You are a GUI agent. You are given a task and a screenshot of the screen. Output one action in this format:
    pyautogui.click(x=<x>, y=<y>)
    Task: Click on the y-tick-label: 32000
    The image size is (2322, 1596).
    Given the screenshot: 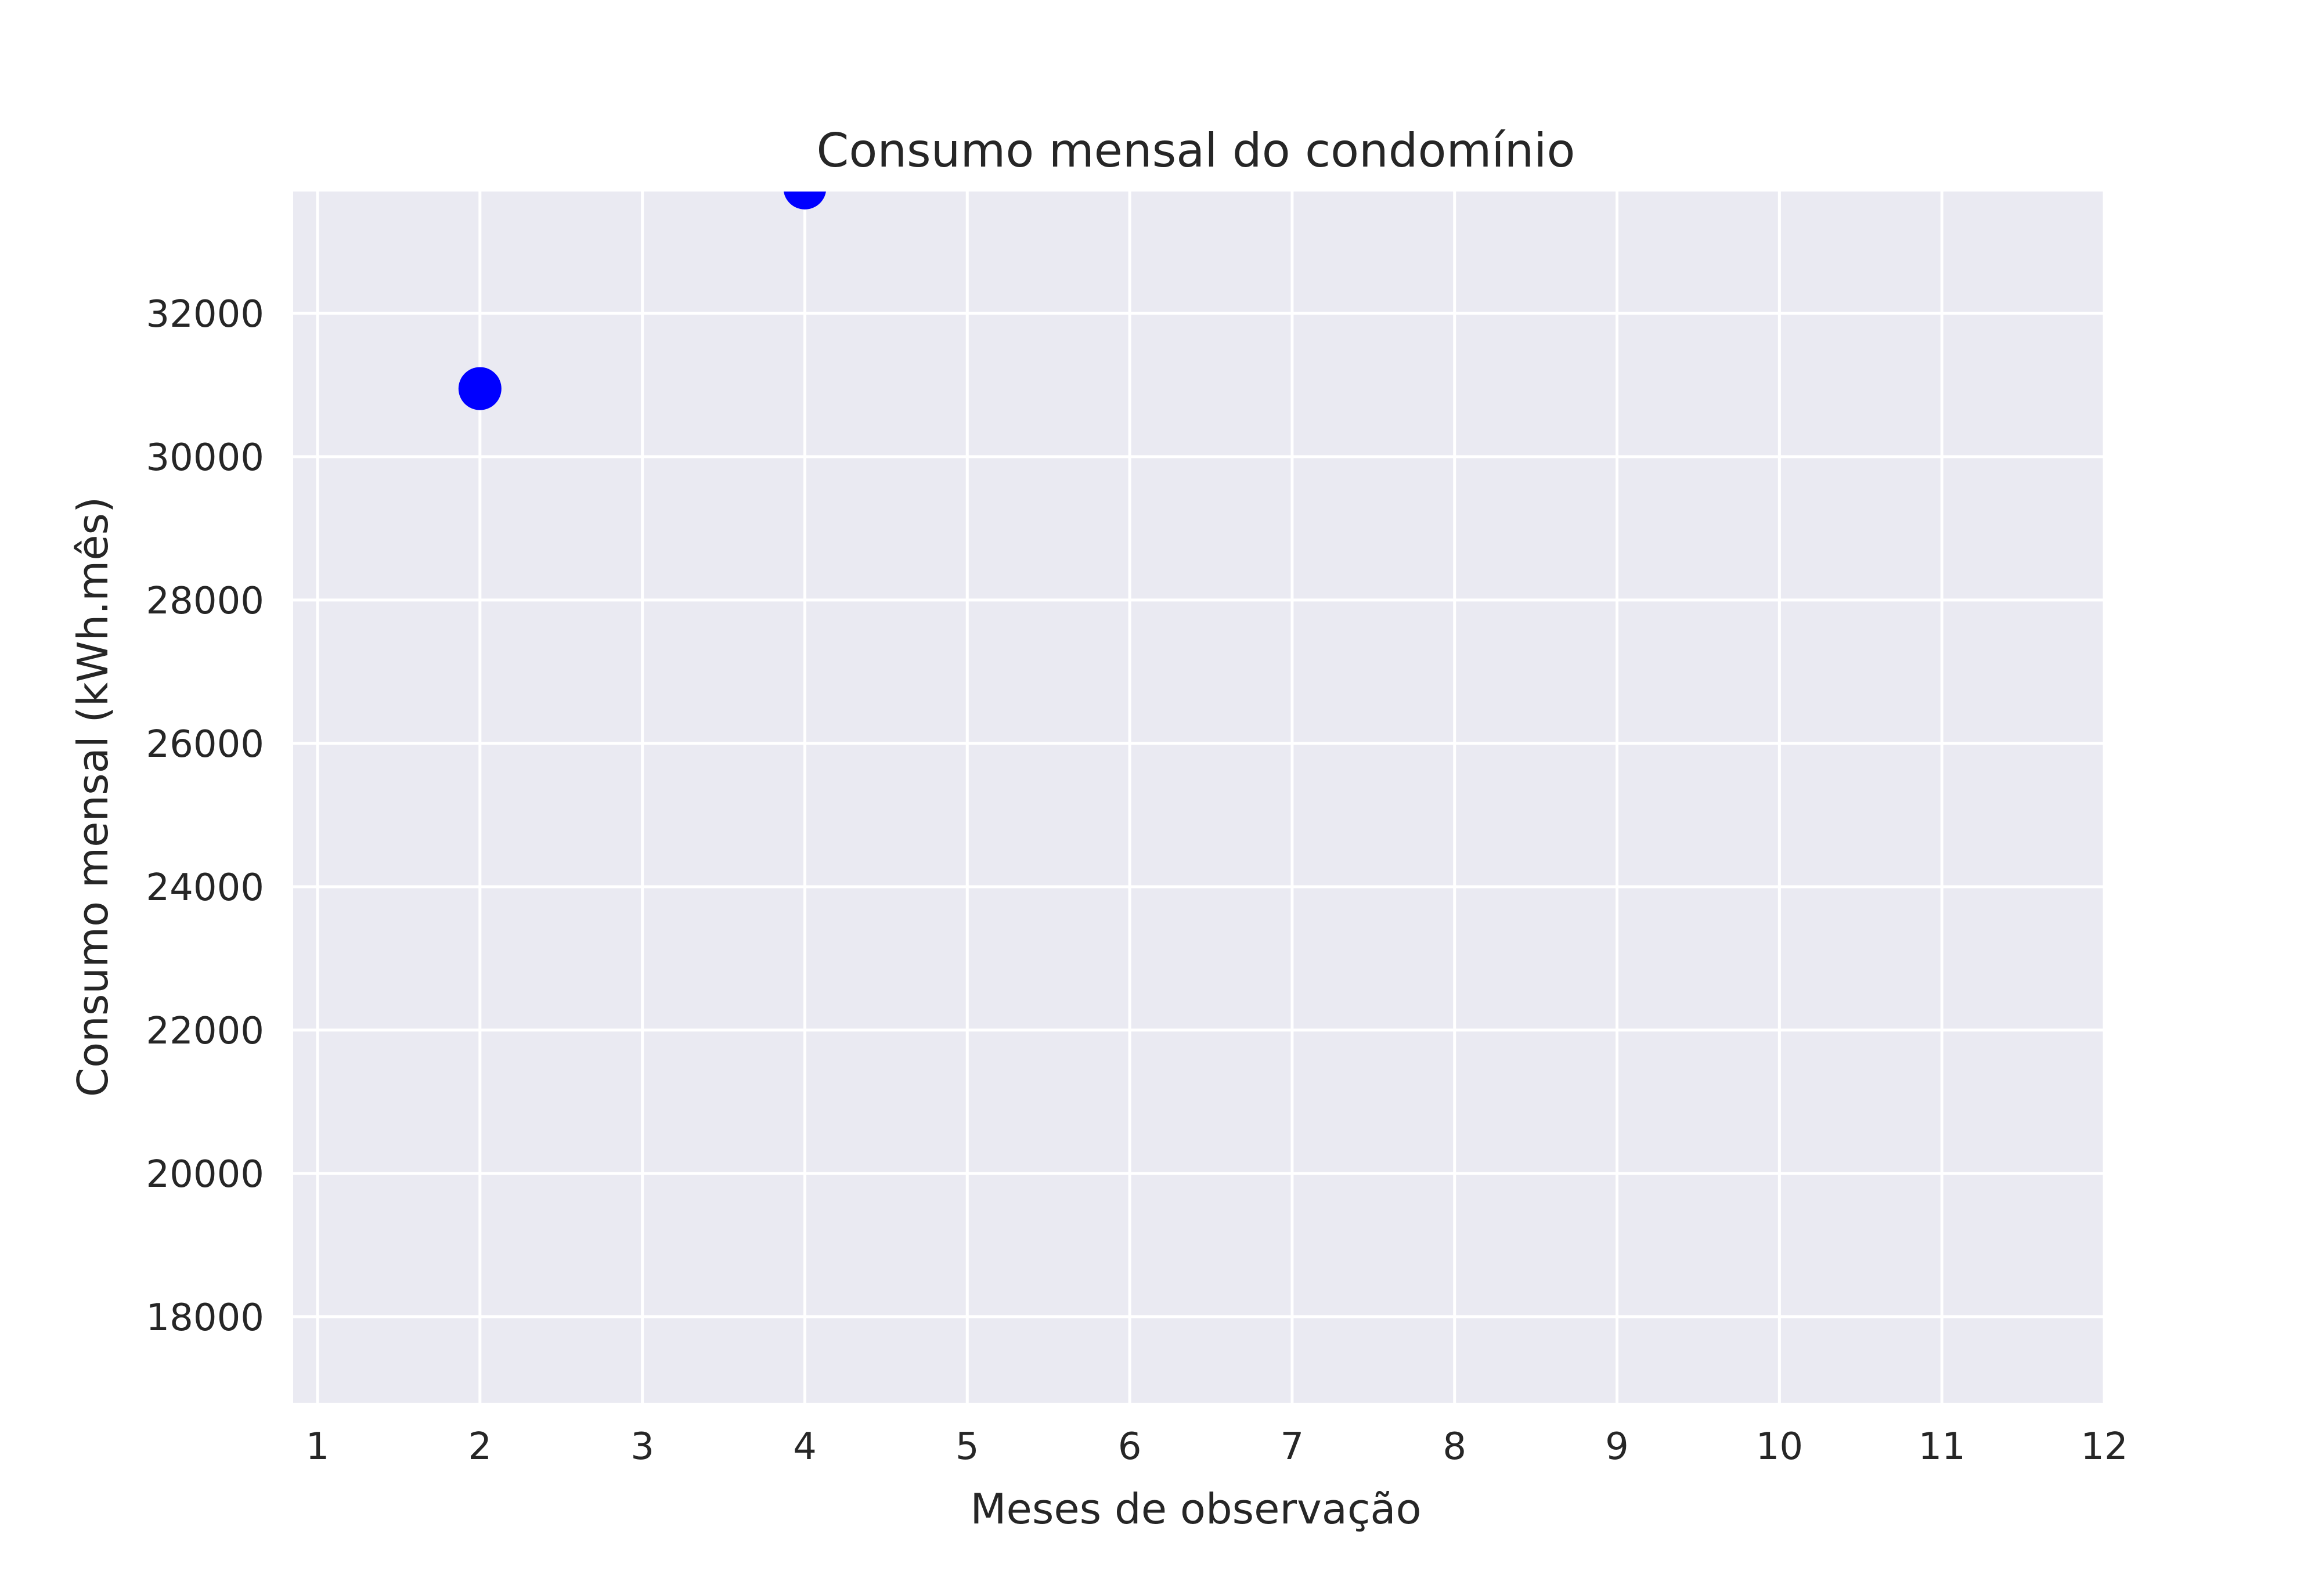 What is the action you would take?
    pyautogui.click(x=205, y=314)
    